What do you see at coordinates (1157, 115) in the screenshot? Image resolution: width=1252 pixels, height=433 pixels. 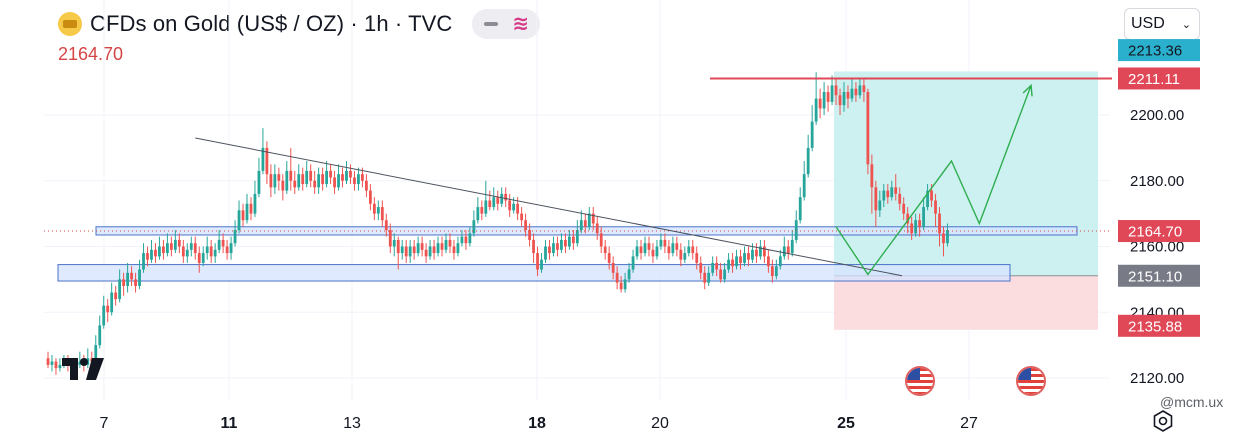 I see `y-tick-label: 2200.00` at bounding box center [1157, 115].